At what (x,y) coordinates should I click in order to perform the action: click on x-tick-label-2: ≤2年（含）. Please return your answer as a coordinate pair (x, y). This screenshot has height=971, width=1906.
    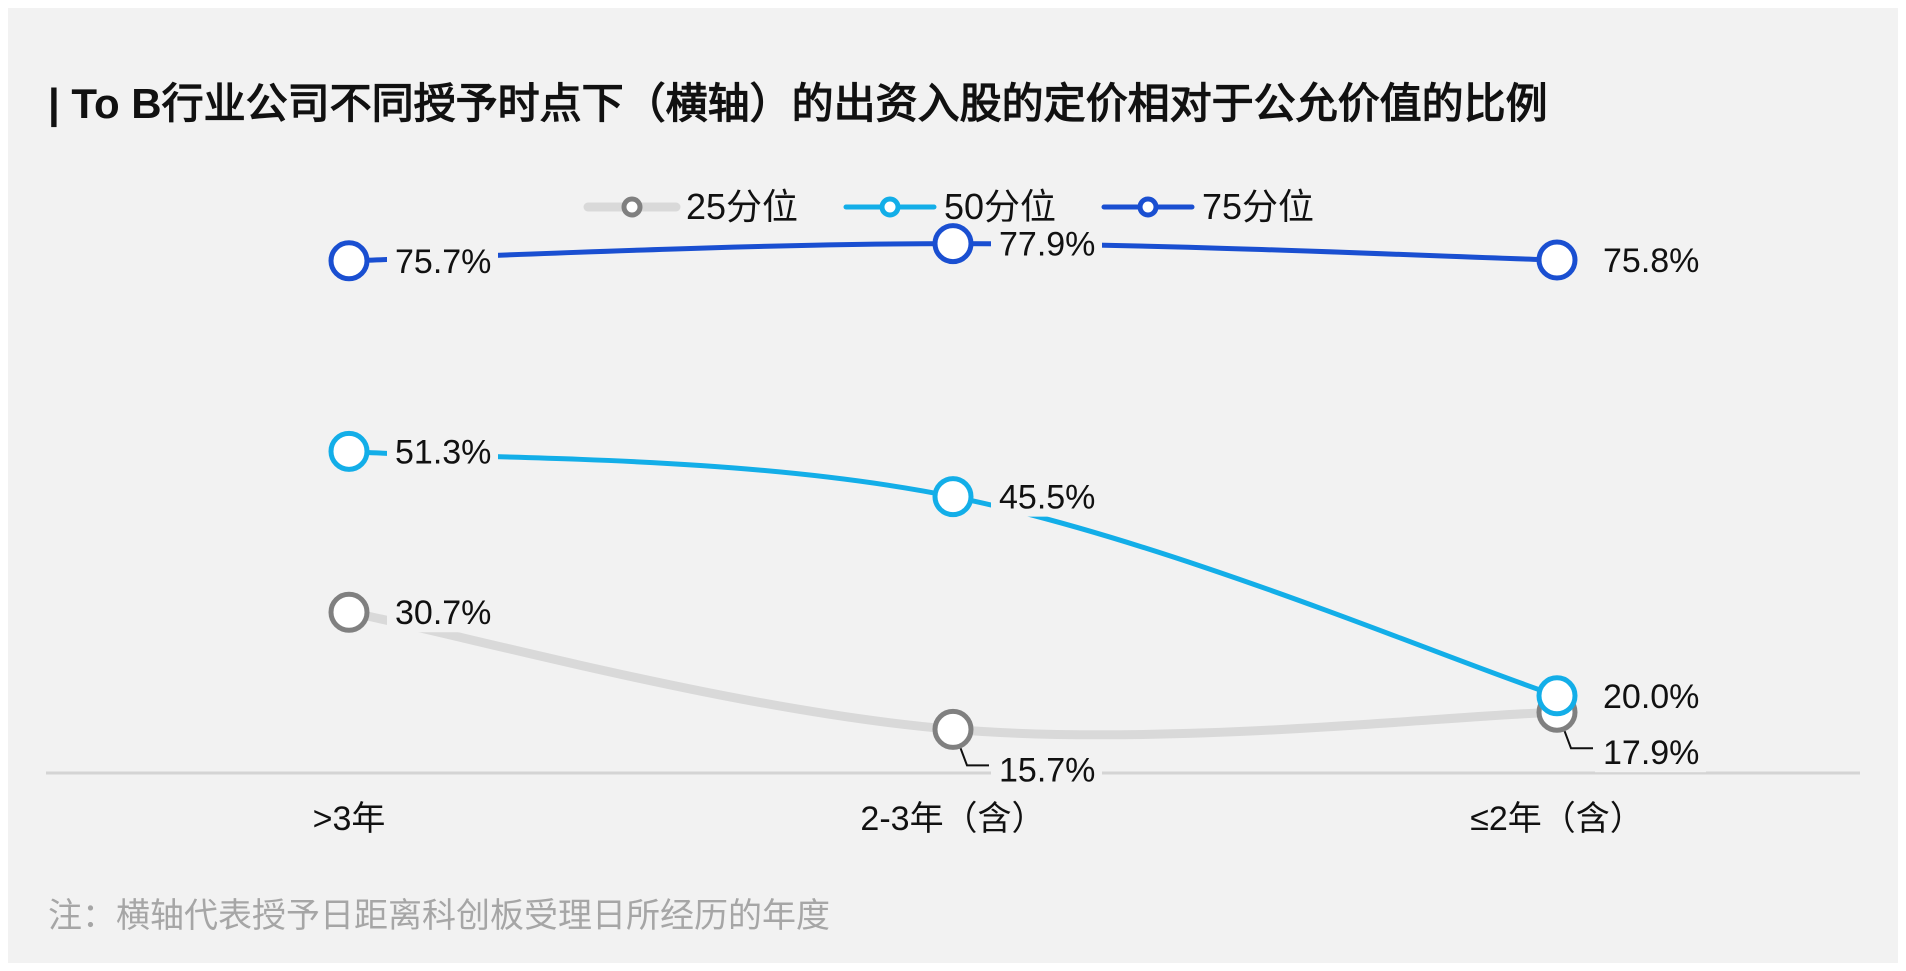
    Looking at the image, I should click on (1557, 819).